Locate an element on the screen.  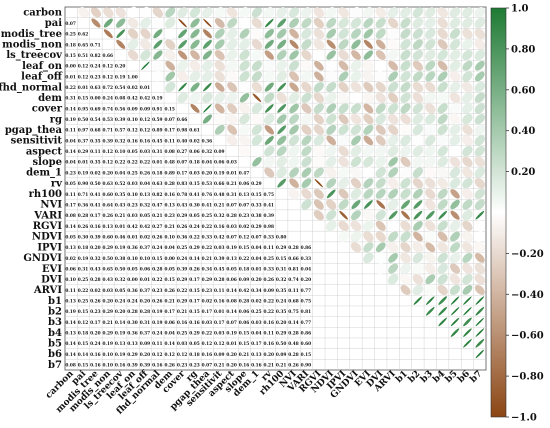
correlation-value-label: 0.07 is located at coordinates (244, 205).